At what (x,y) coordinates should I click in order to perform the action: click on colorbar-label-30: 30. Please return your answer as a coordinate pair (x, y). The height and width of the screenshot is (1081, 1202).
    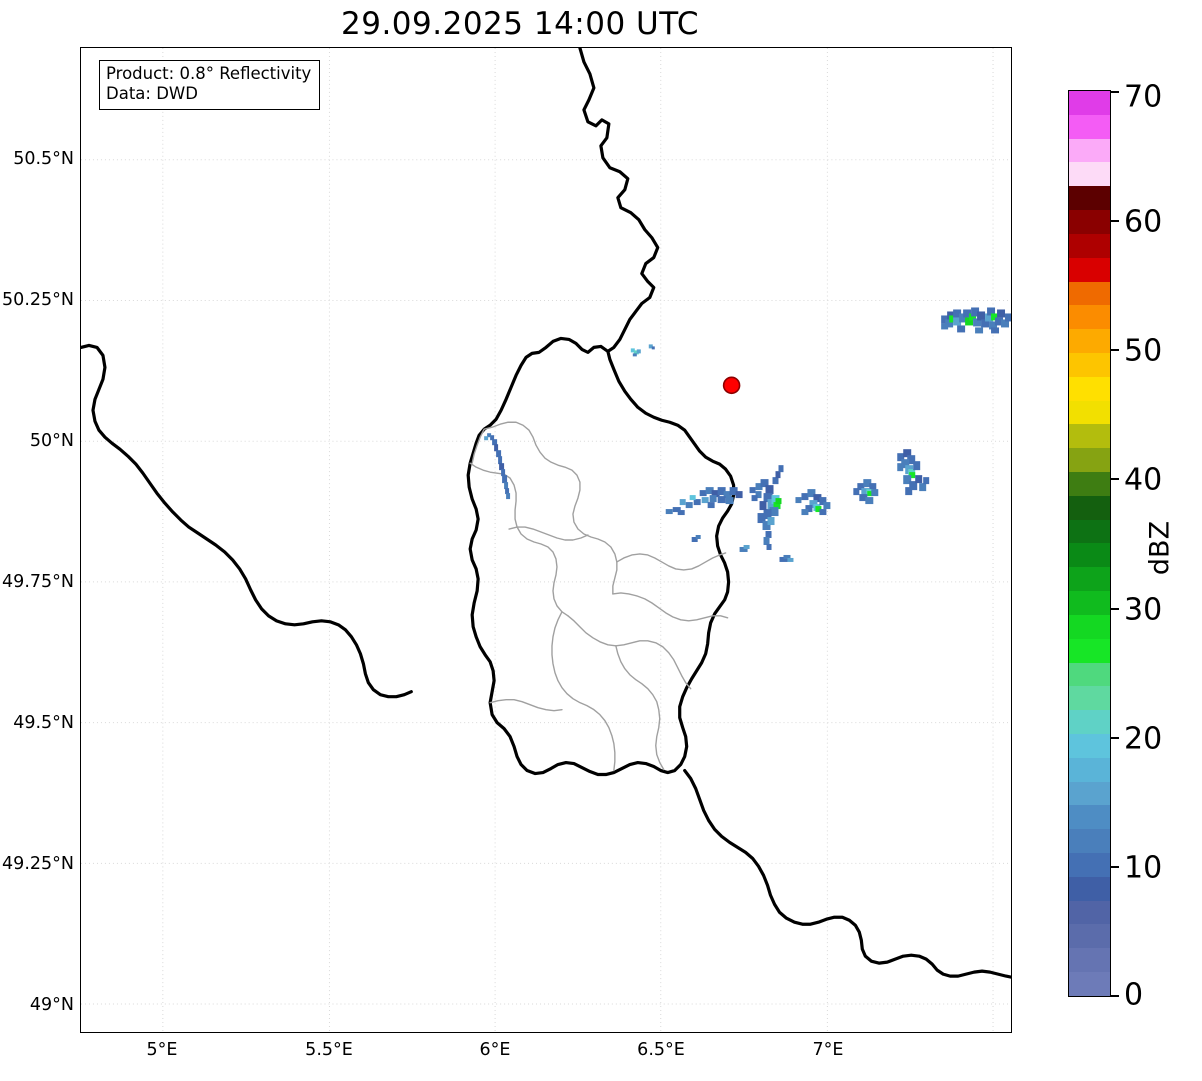
    Looking at the image, I should click on (1143, 610).